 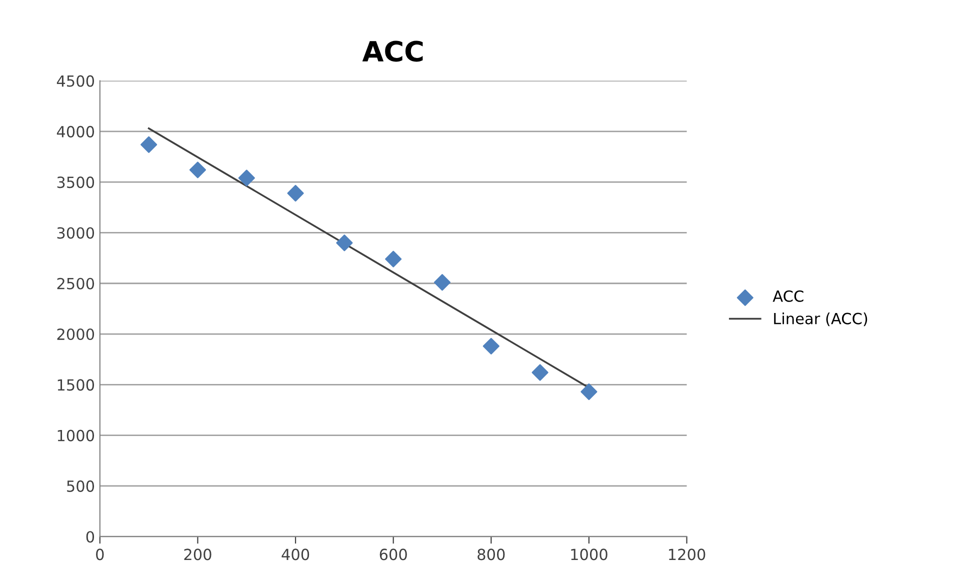 What do you see at coordinates (100, 554) in the screenshot?
I see `x-tick-label: 0` at bounding box center [100, 554].